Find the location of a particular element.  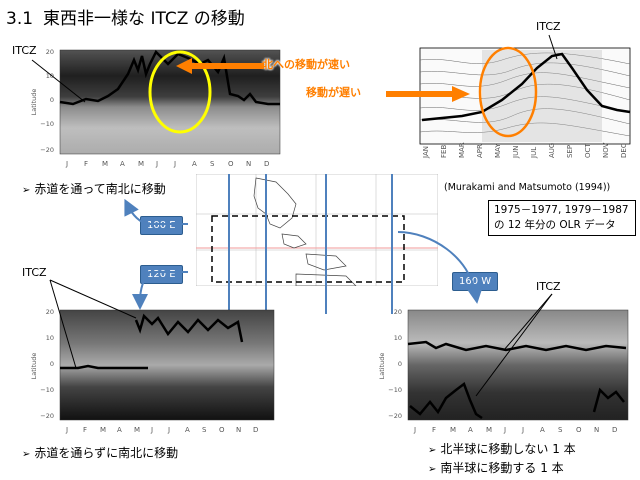

citation: (Murakami and Matsumoto (1994)) is located at coordinates (527, 187).